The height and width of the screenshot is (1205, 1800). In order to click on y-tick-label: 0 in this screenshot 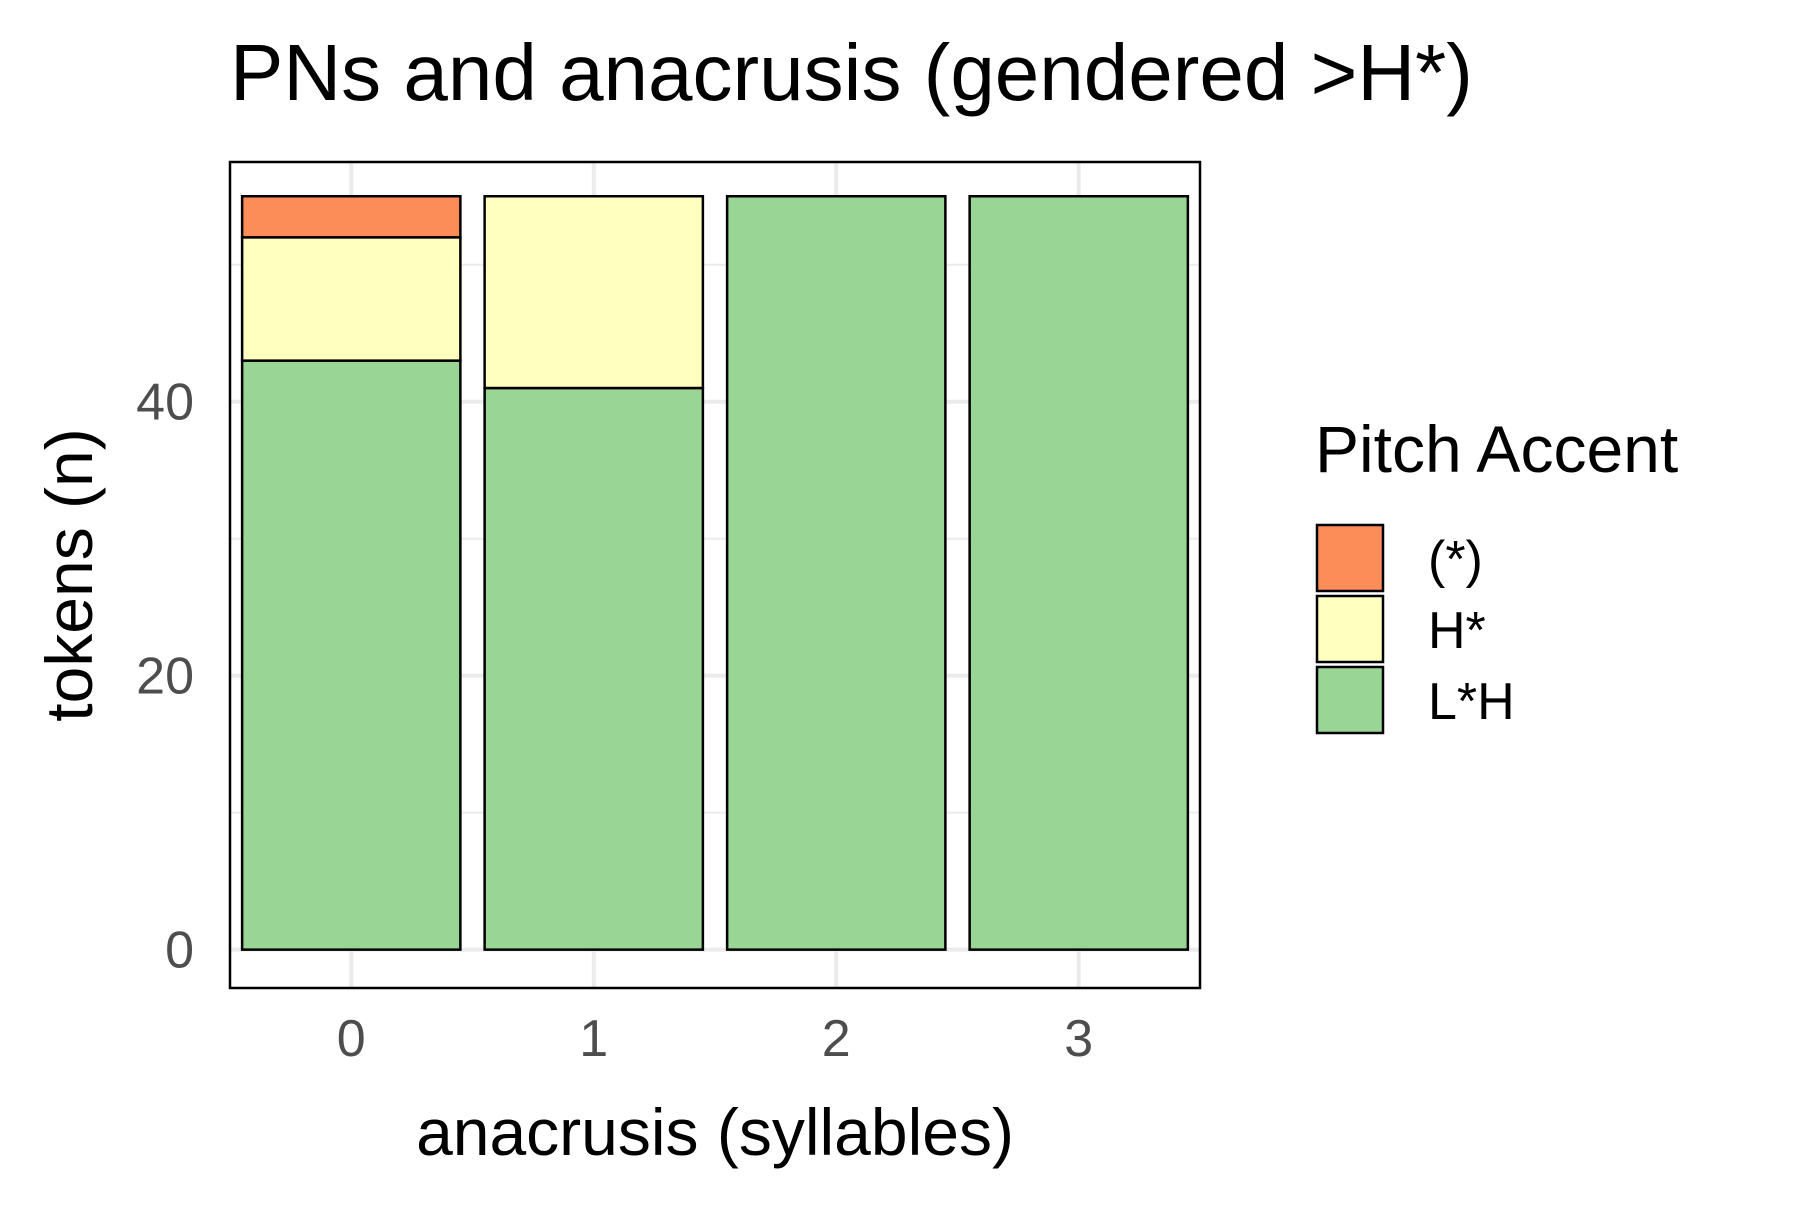, I will do `click(179, 951)`.